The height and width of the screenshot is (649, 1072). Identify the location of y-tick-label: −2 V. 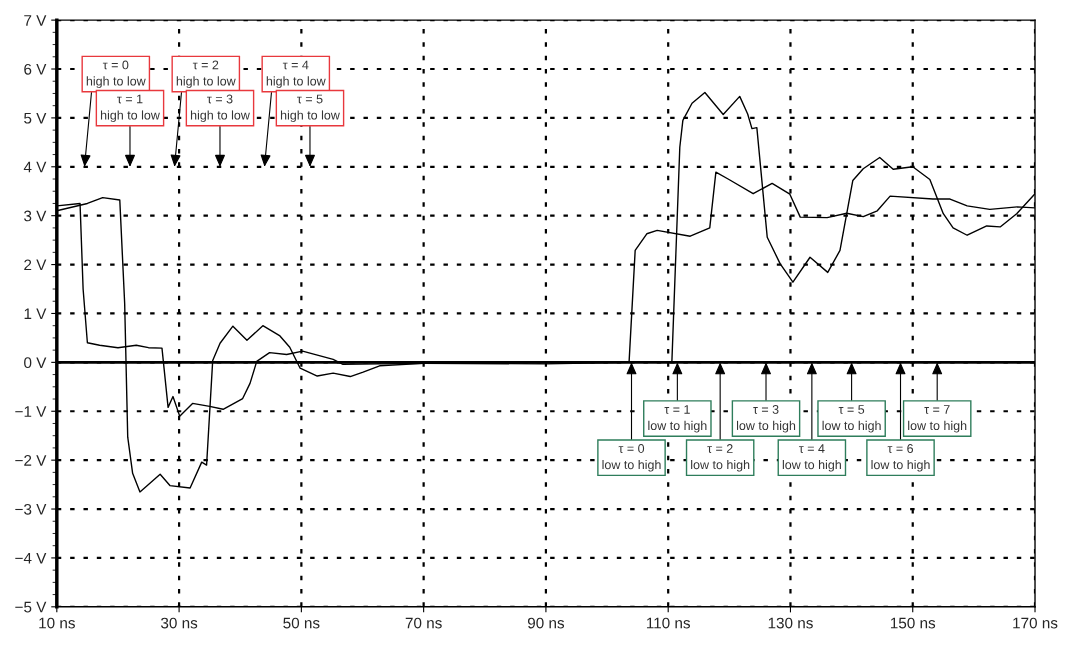
(31, 460).